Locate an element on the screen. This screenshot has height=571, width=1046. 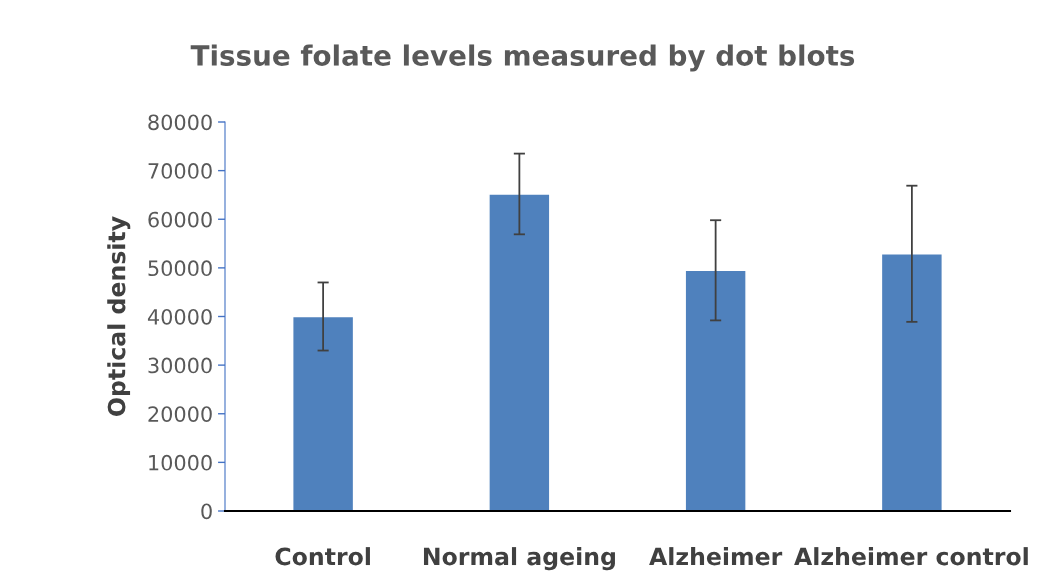
y-tick-label: 70000 is located at coordinates (180, 171).